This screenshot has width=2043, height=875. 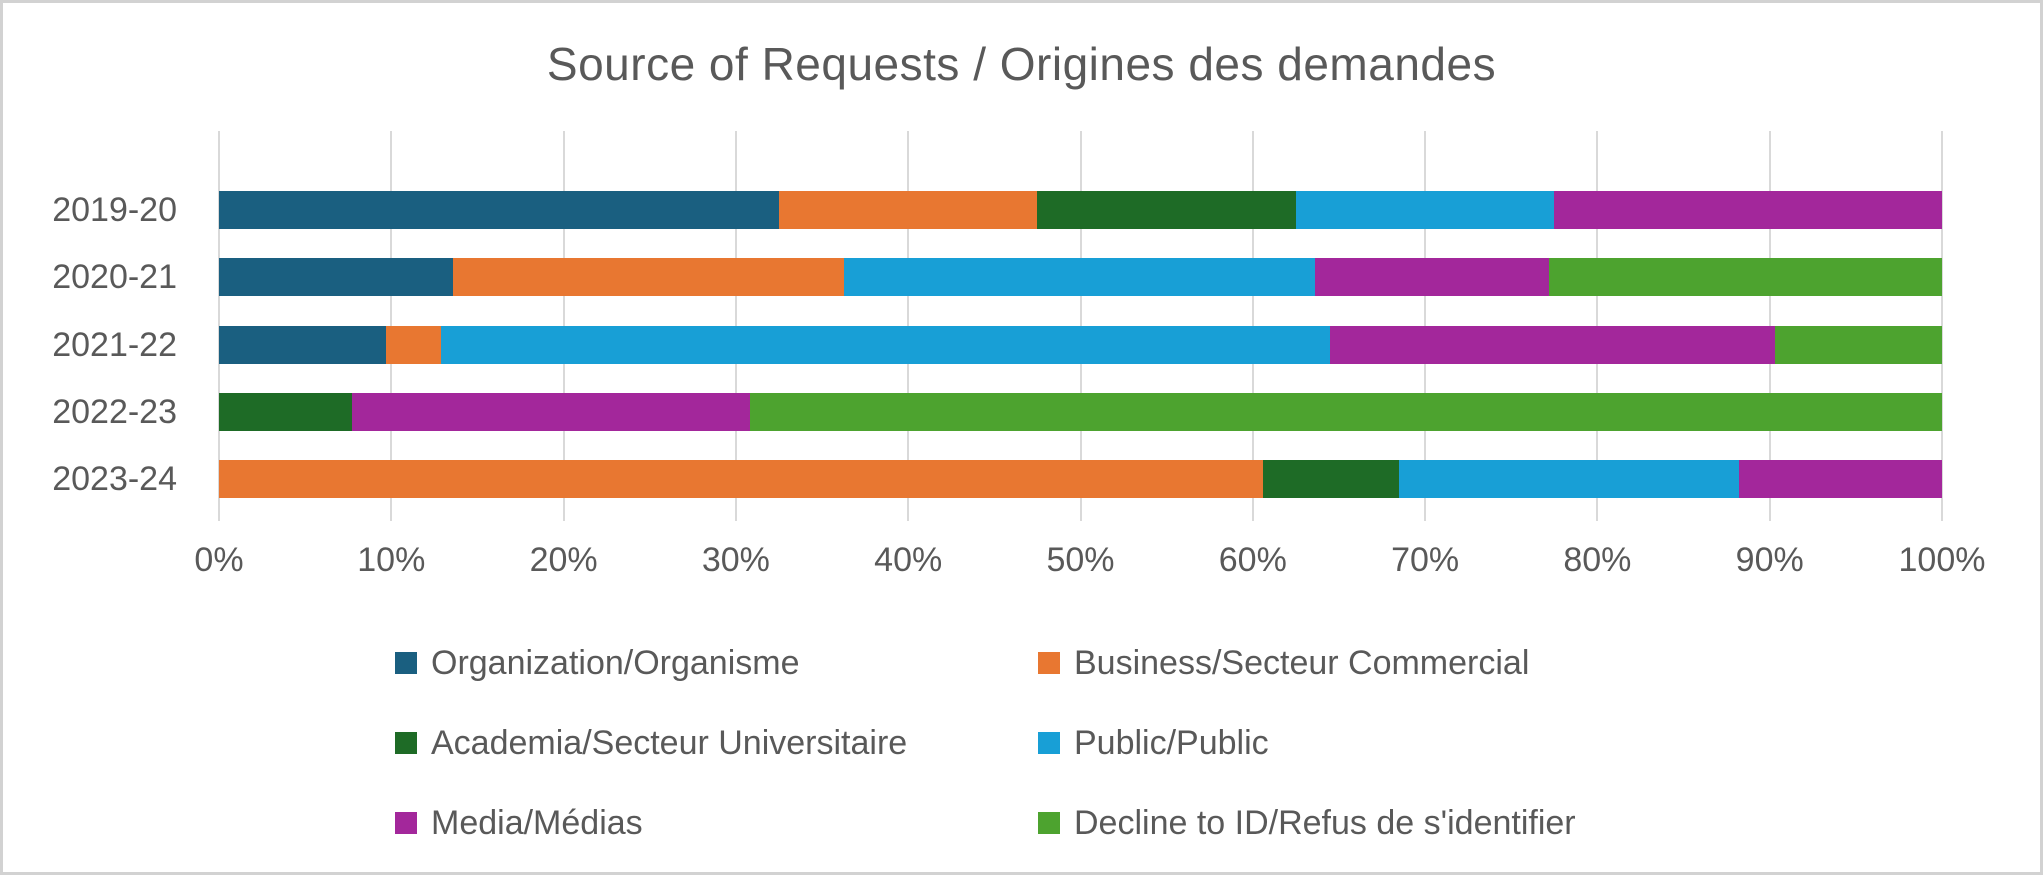 What do you see at coordinates (1769, 560) in the screenshot?
I see `x-tick-label: 90%` at bounding box center [1769, 560].